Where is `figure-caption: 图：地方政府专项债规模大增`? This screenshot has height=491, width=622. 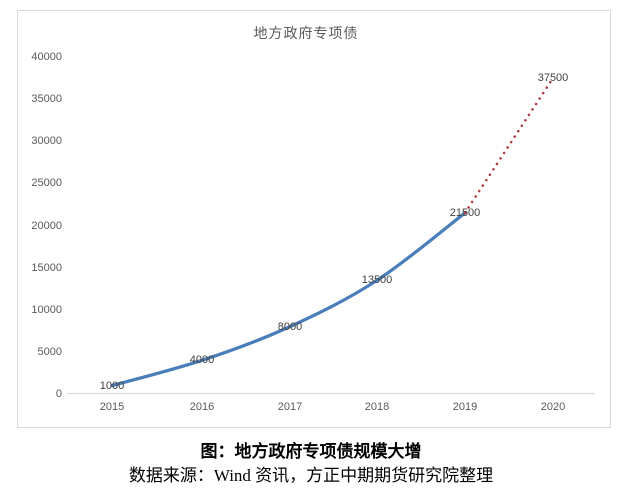
figure-caption: 图：地方政府专项债规模大增 is located at coordinates (311, 451).